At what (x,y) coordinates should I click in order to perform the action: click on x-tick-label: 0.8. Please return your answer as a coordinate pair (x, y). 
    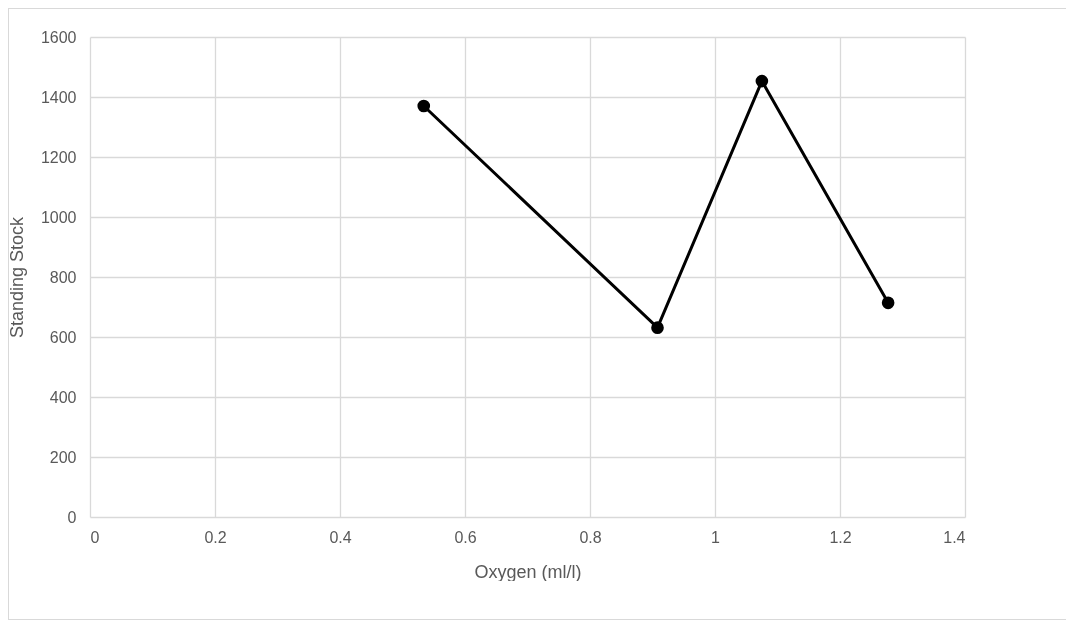
    Looking at the image, I should click on (590, 537).